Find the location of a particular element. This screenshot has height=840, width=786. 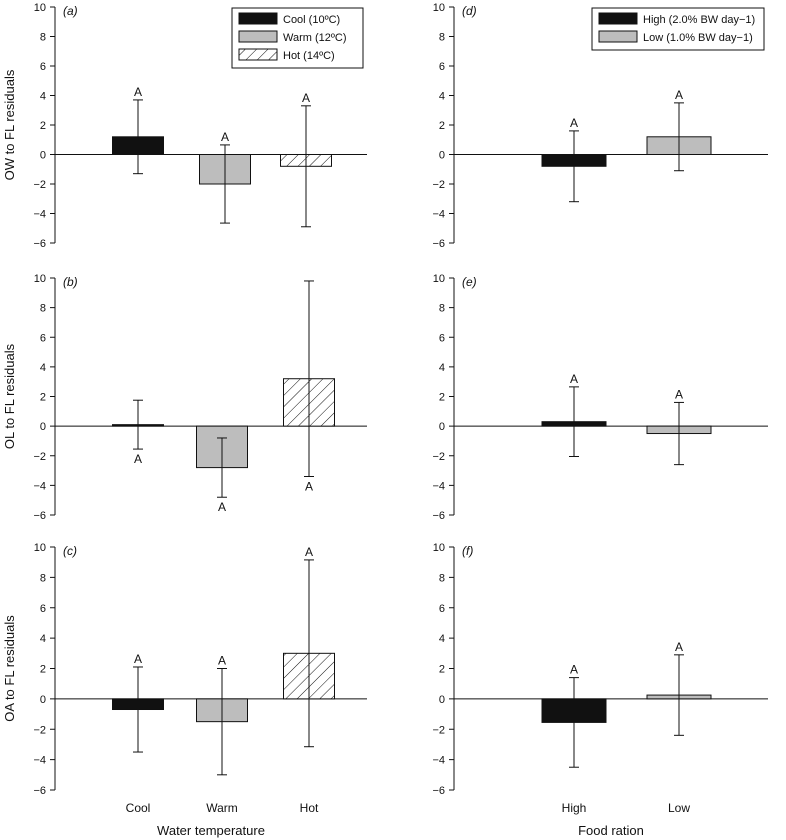

panel-label: (a) is located at coordinates (70, 11).